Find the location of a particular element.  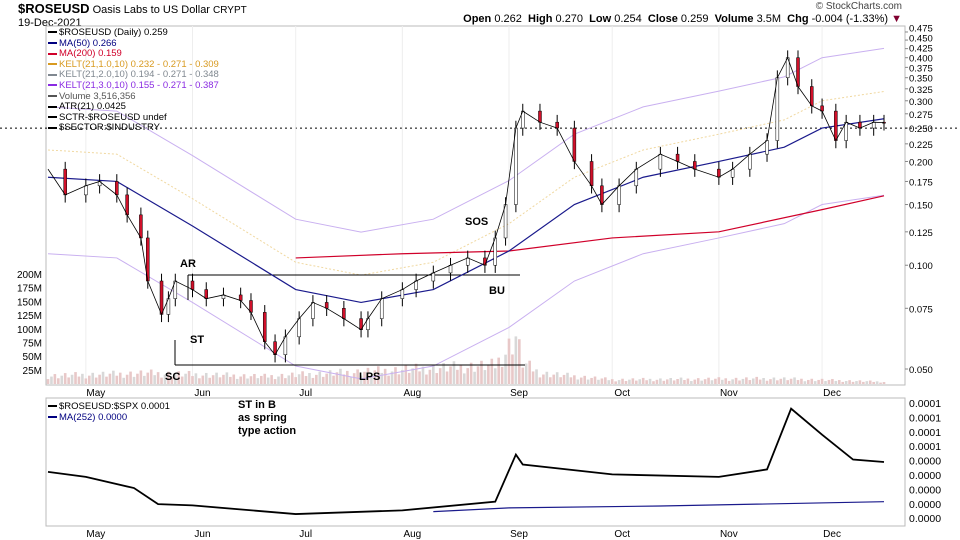

ratio-tick-label: 0.0000 is located at coordinates (925, 505).